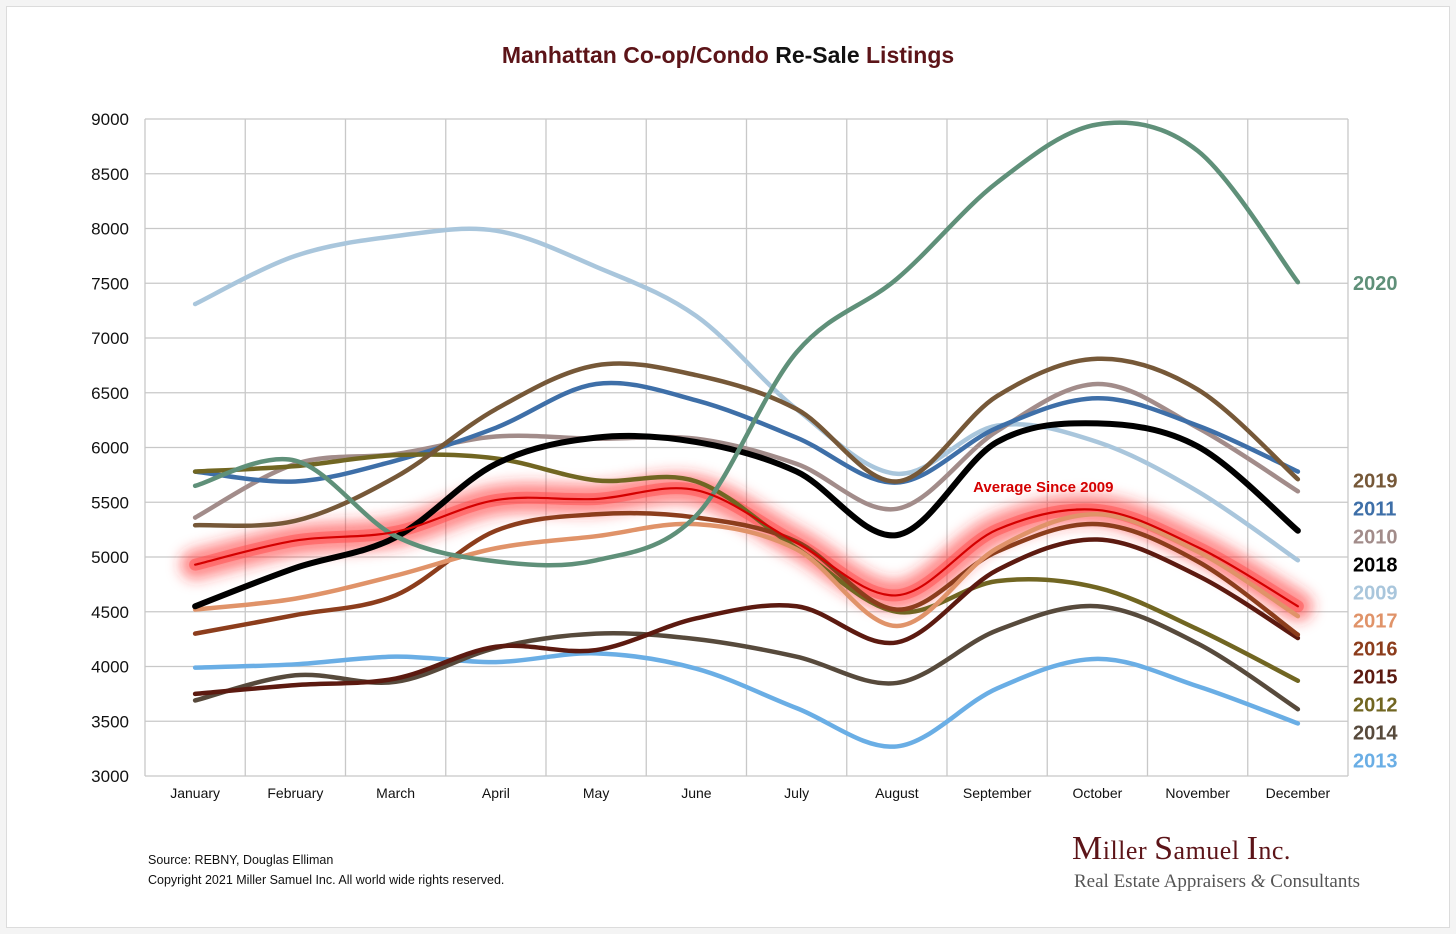 Image resolution: width=1456 pixels, height=934 pixels. Describe the element at coordinates (1375, 733) in the screenshot. I see `end-label-2014: 2014` at that location.